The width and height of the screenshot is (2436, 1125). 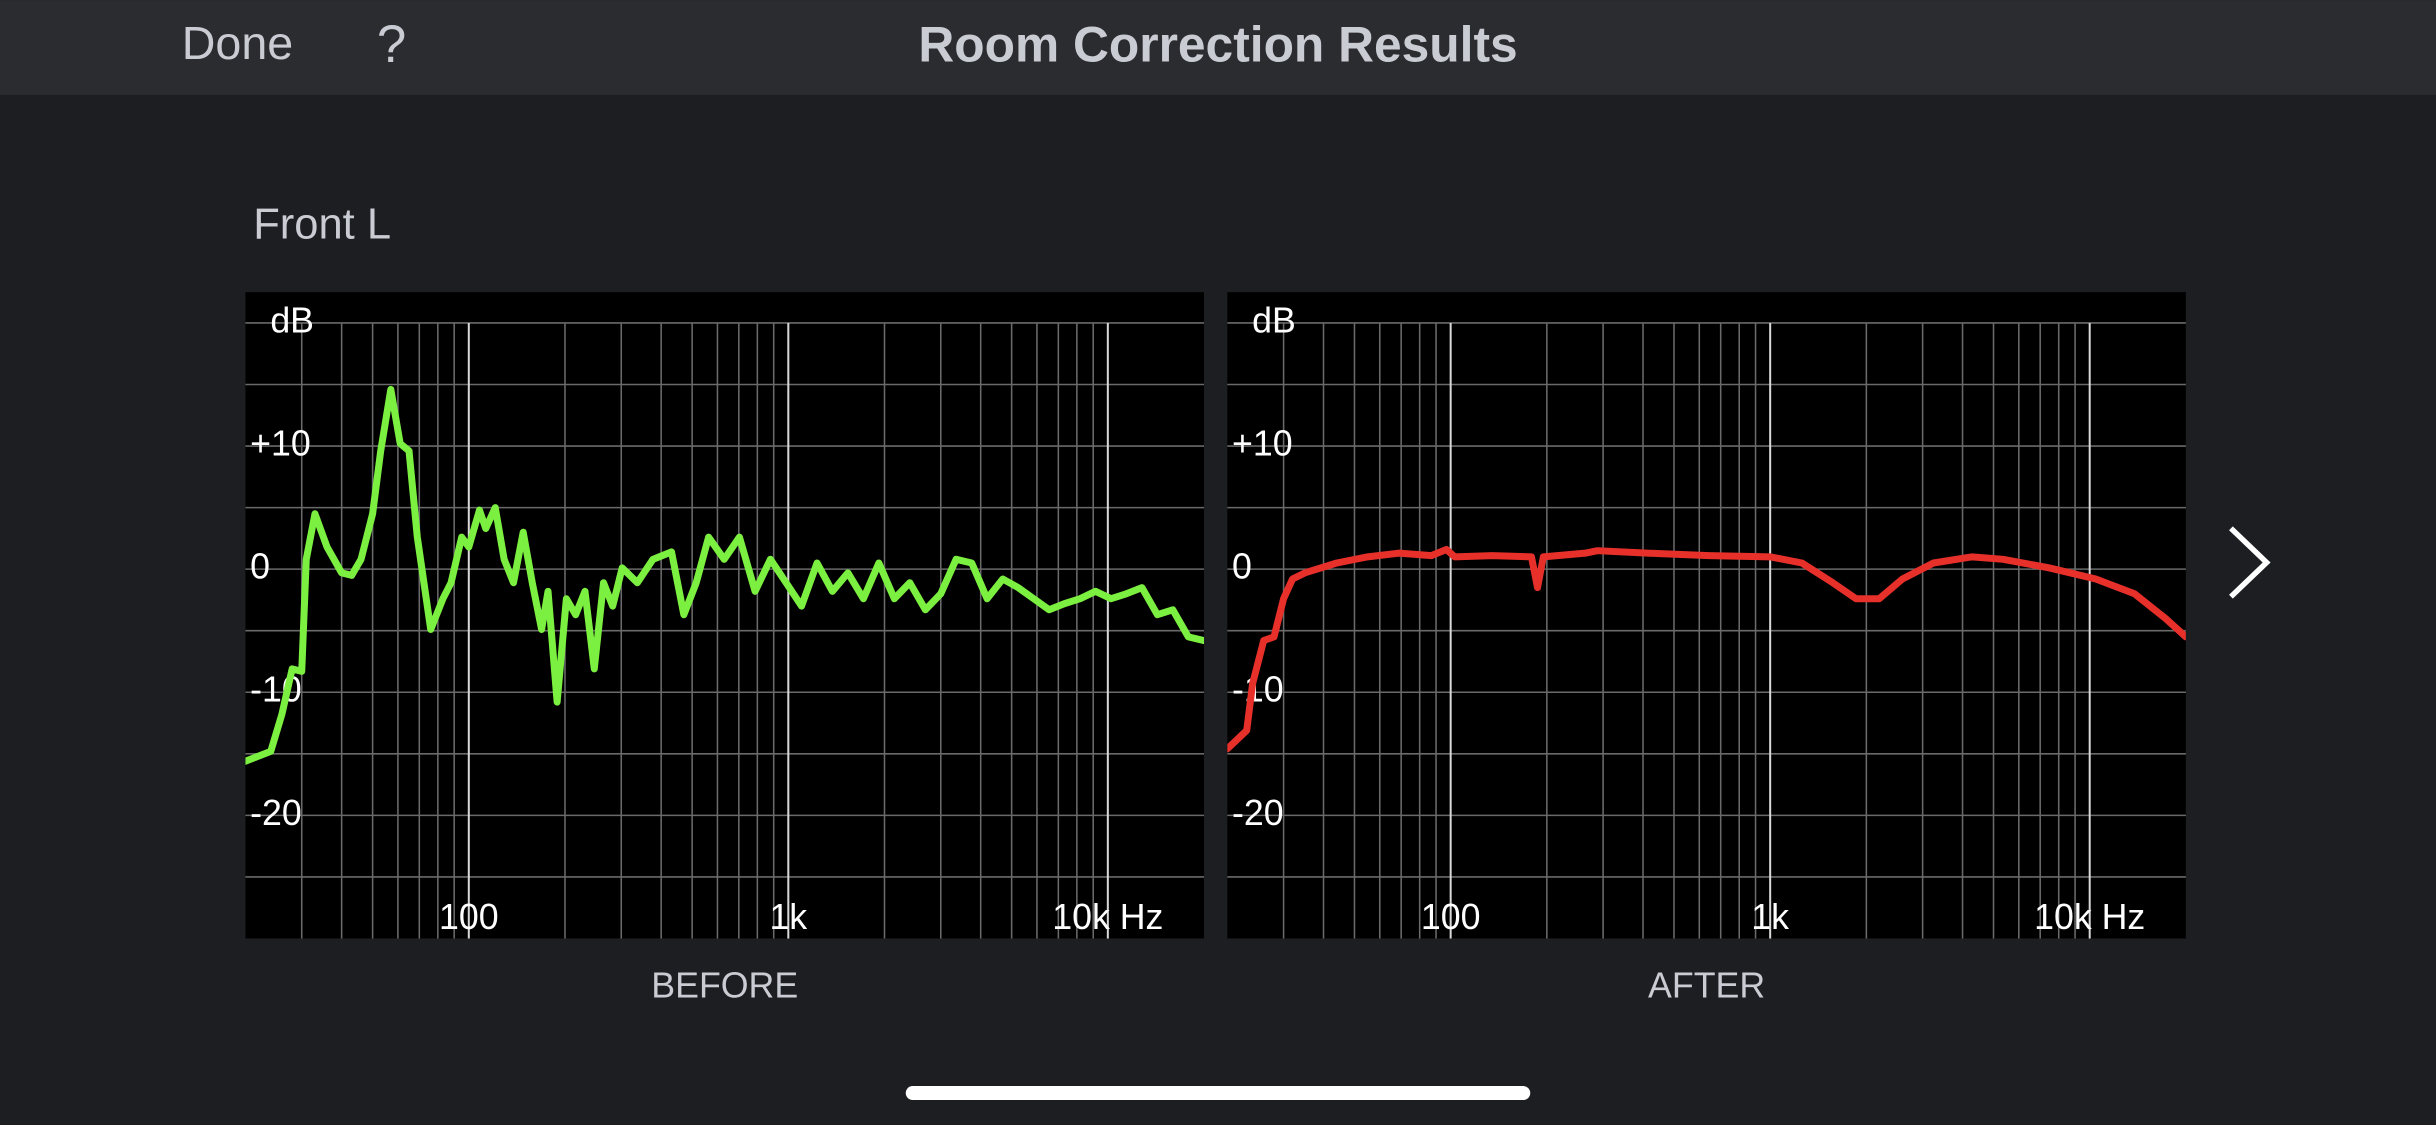 What do you see at coordinates (2250, 562) in the screenshot?
I see `next-chevron` at bounding box center [2250, 562].